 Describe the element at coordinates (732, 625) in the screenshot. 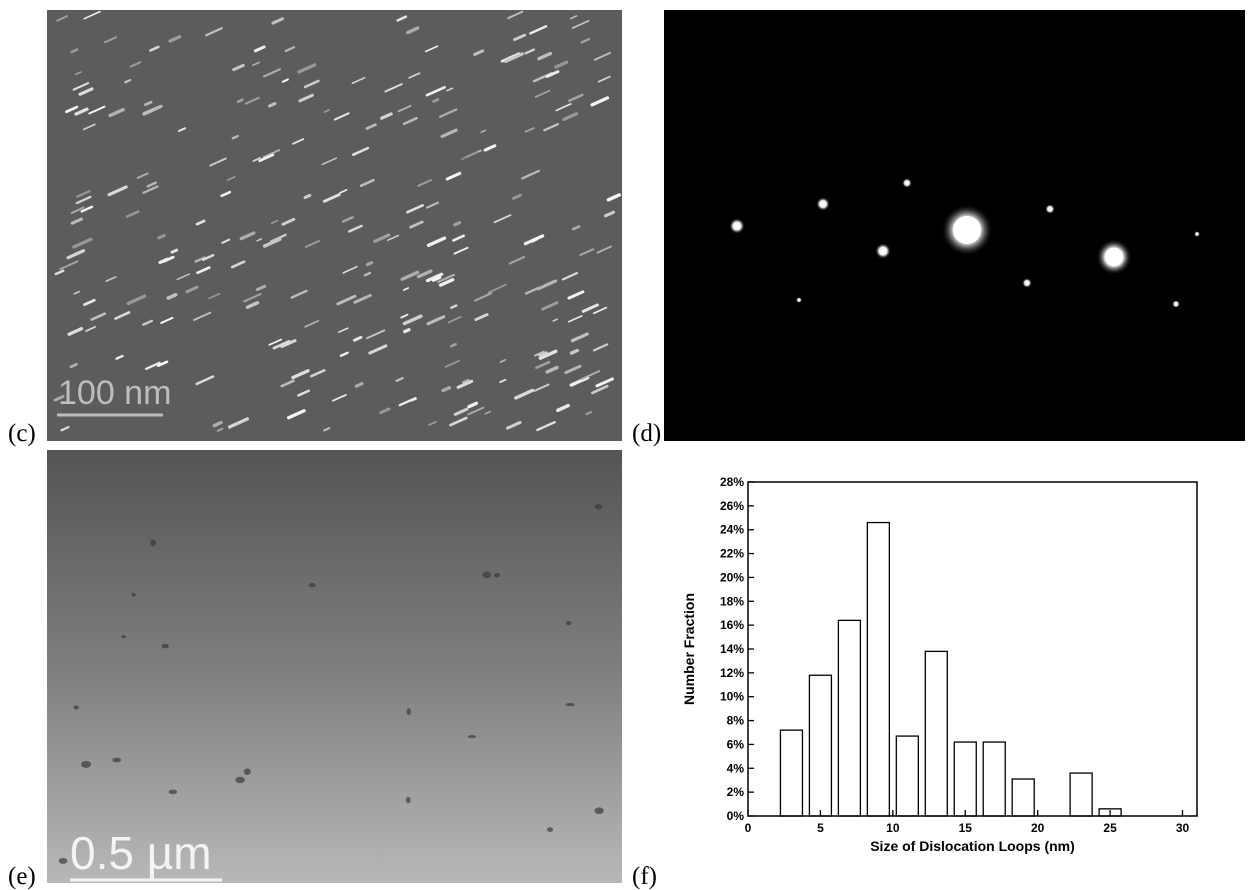

I see `y-tick-label: 16%` at that location.